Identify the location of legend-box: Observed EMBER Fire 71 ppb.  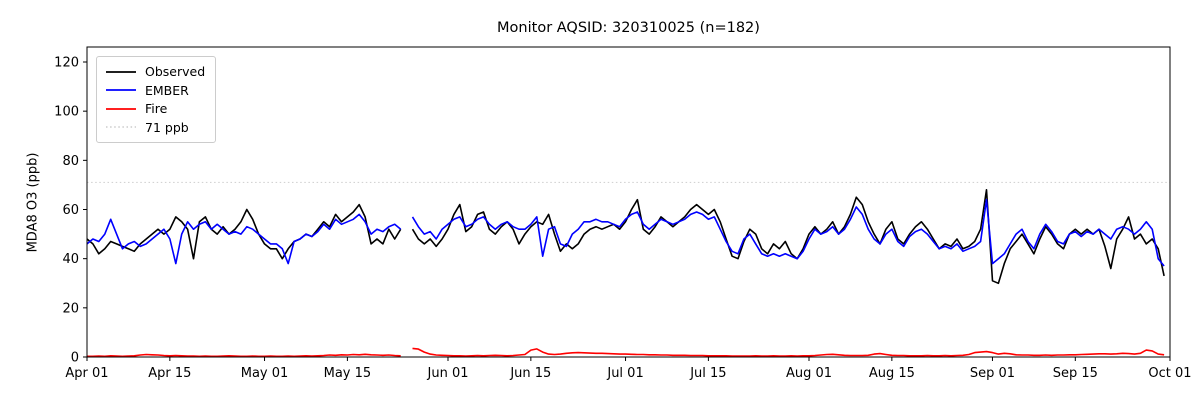
(156, 99).